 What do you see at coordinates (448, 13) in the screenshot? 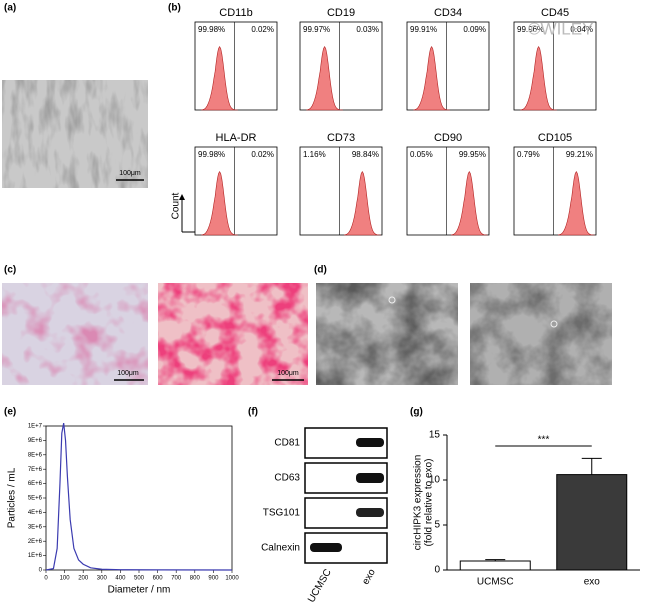
I see `marker-title: CD34` at bounding box center [448, 13].